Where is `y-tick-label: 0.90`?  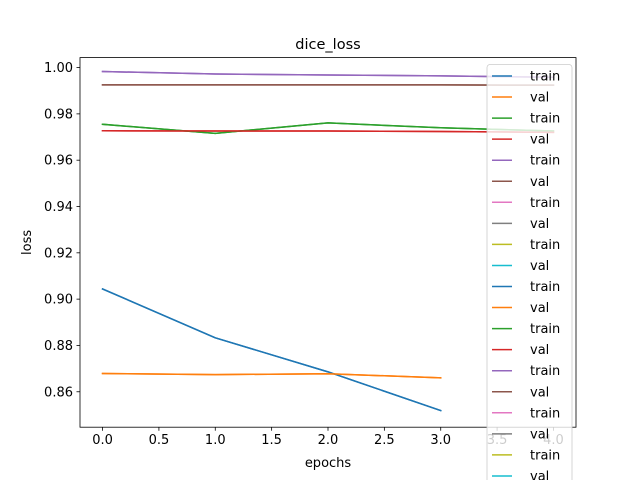 y-tick-label: 0.90 is located at coordinates (58, 300).